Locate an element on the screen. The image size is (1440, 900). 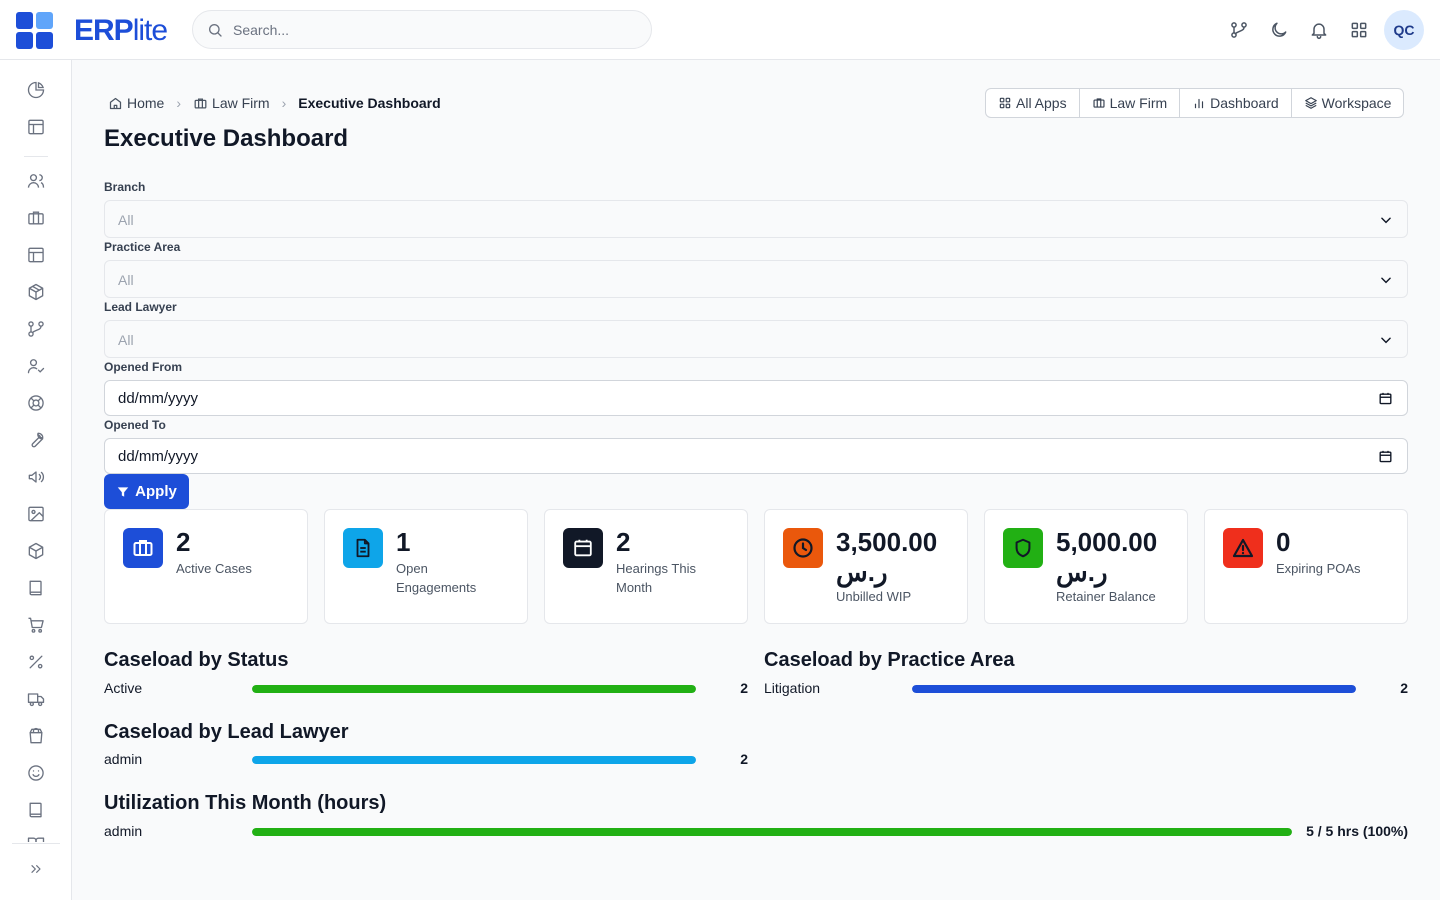
grid-icon is located at coordinates (1005, 103).